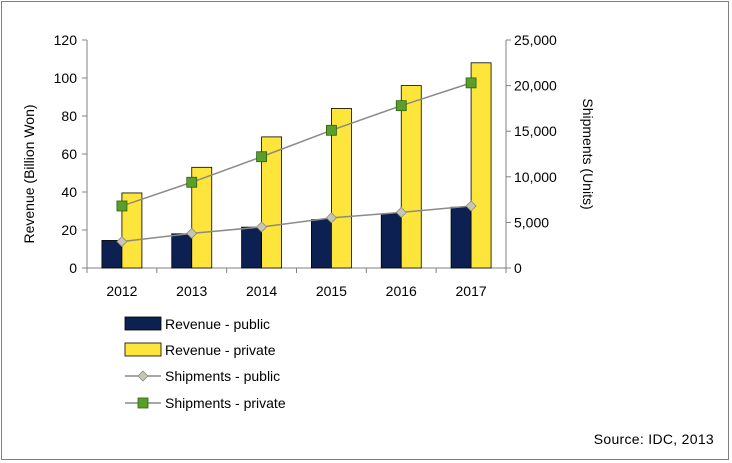  What do you see at coordinates (143, 376) in the screenshot?
I see `legend-marker-diamond` at bounding box center [143, 376].